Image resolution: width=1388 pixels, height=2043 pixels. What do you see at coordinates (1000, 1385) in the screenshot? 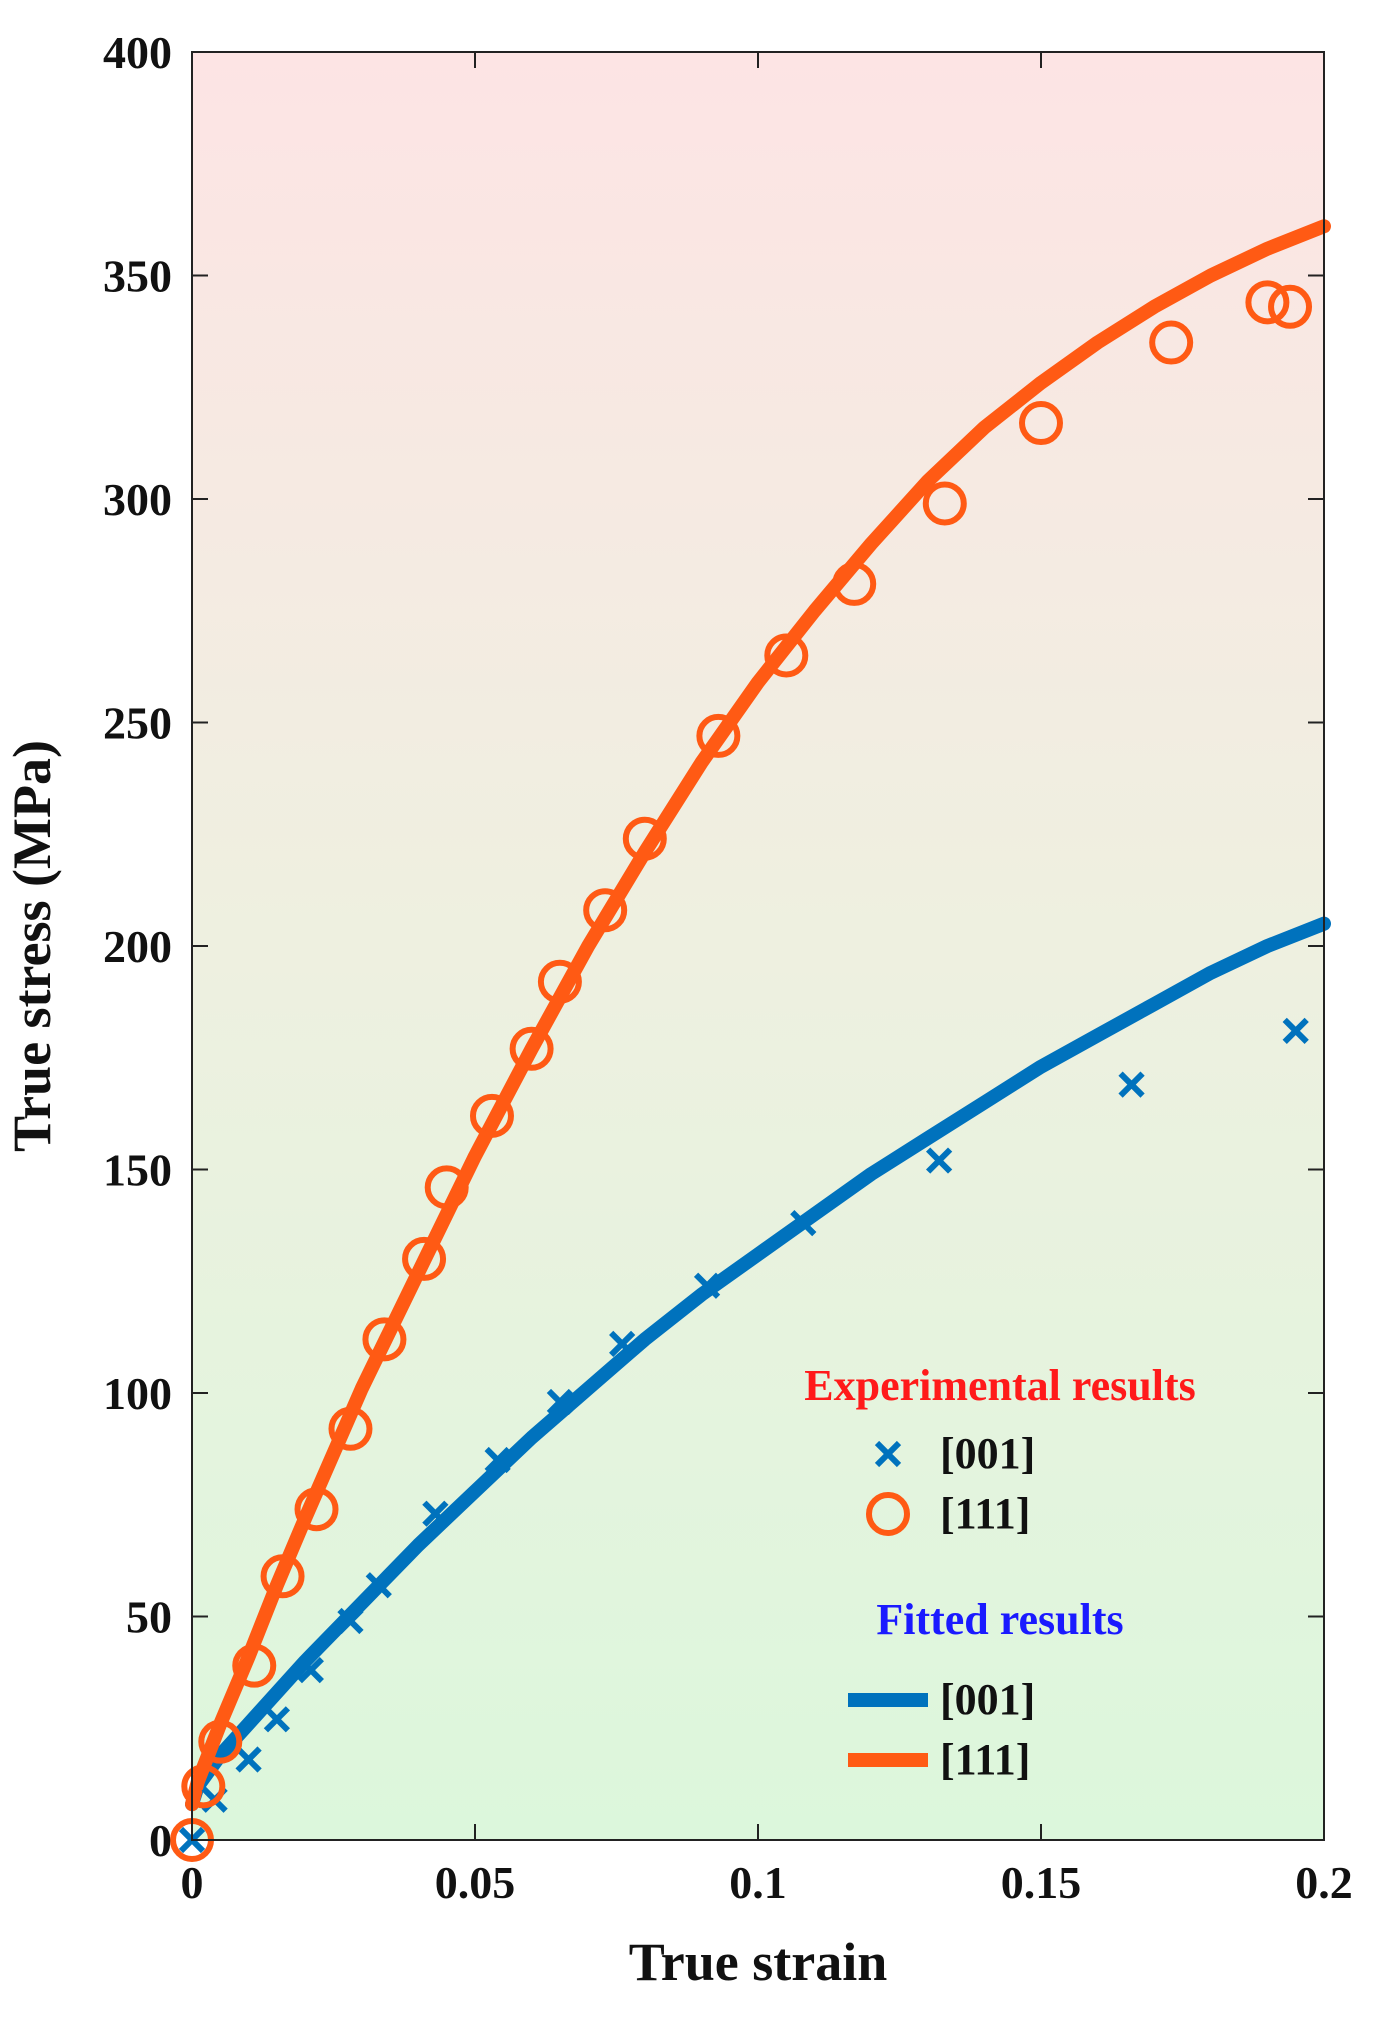
I see `legend-experimental-heading: Experimental results` at bounding box center [1000, 1385].